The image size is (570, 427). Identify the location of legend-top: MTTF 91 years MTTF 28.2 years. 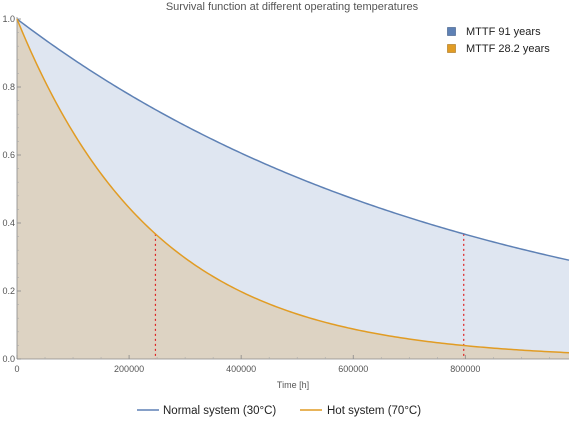
(498, 40).